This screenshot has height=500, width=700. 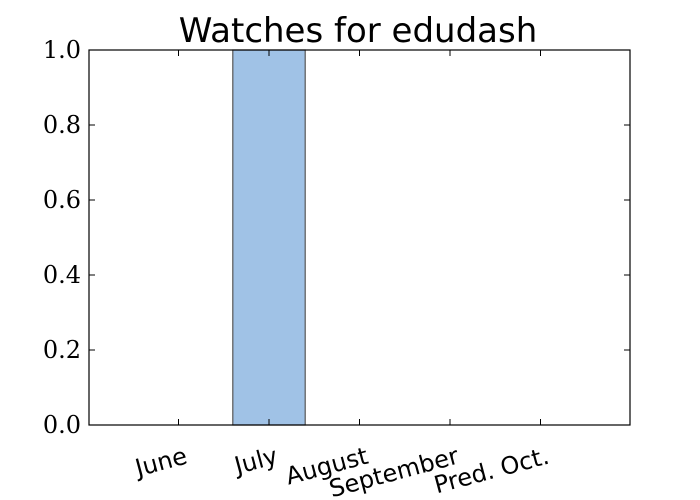 I want to click on y-tick-label: 0.0, so click(x=62, y=425).